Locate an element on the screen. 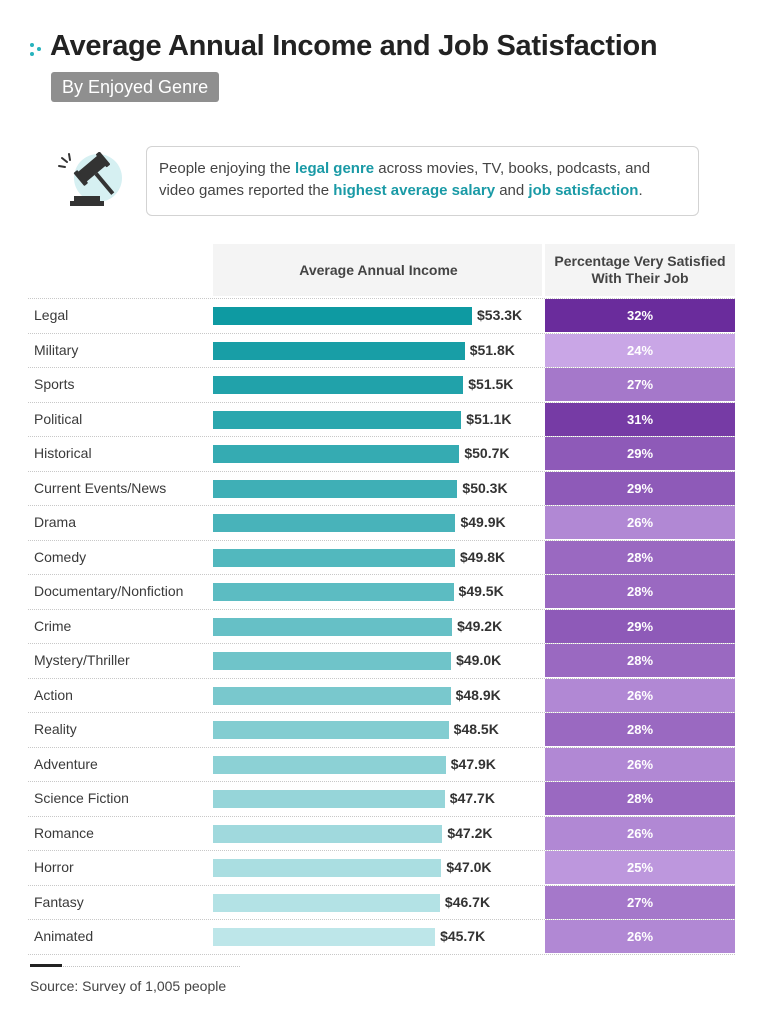 The image size is (761, 1024). genre-label: Science Fiction is located at coordinates (81, 798).